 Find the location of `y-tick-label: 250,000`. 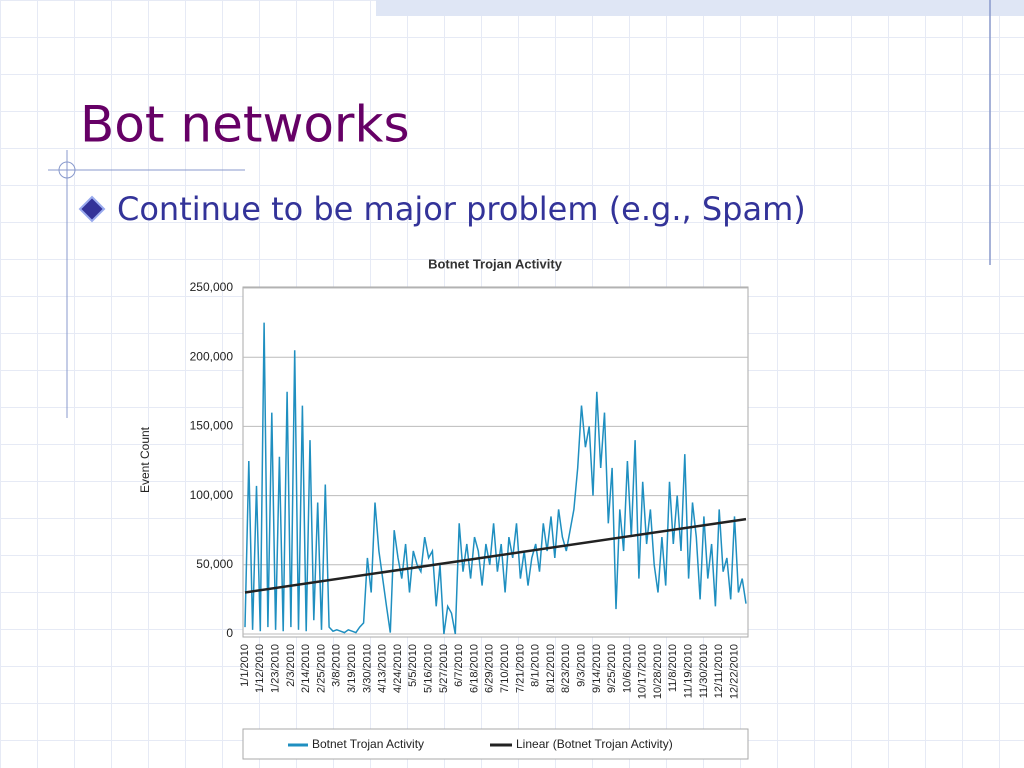

y-tick-label: 250,000 is located at coordinates (212, 287).